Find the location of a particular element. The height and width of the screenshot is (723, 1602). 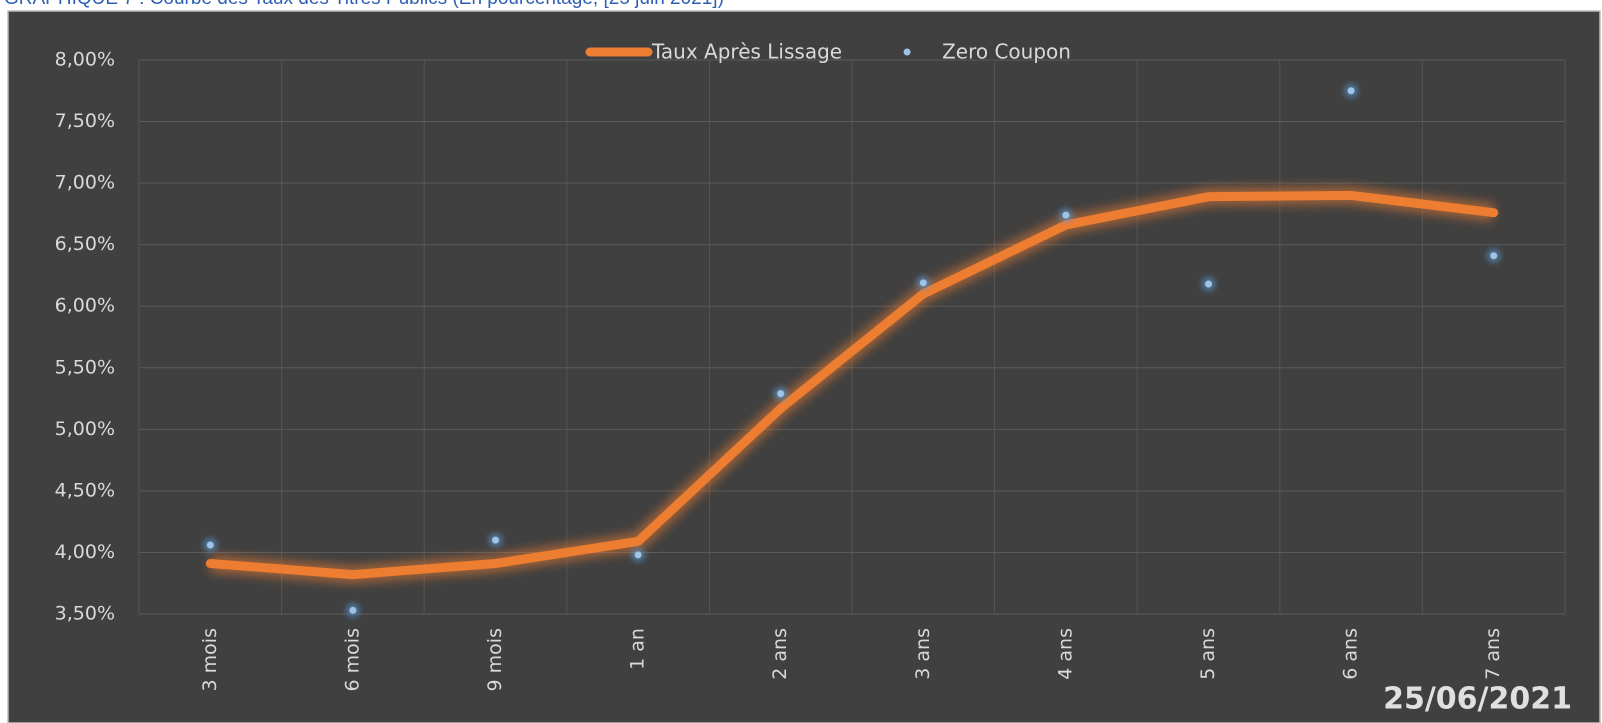

y-tick-label: 5,00% is located at coordinates (85, 429).